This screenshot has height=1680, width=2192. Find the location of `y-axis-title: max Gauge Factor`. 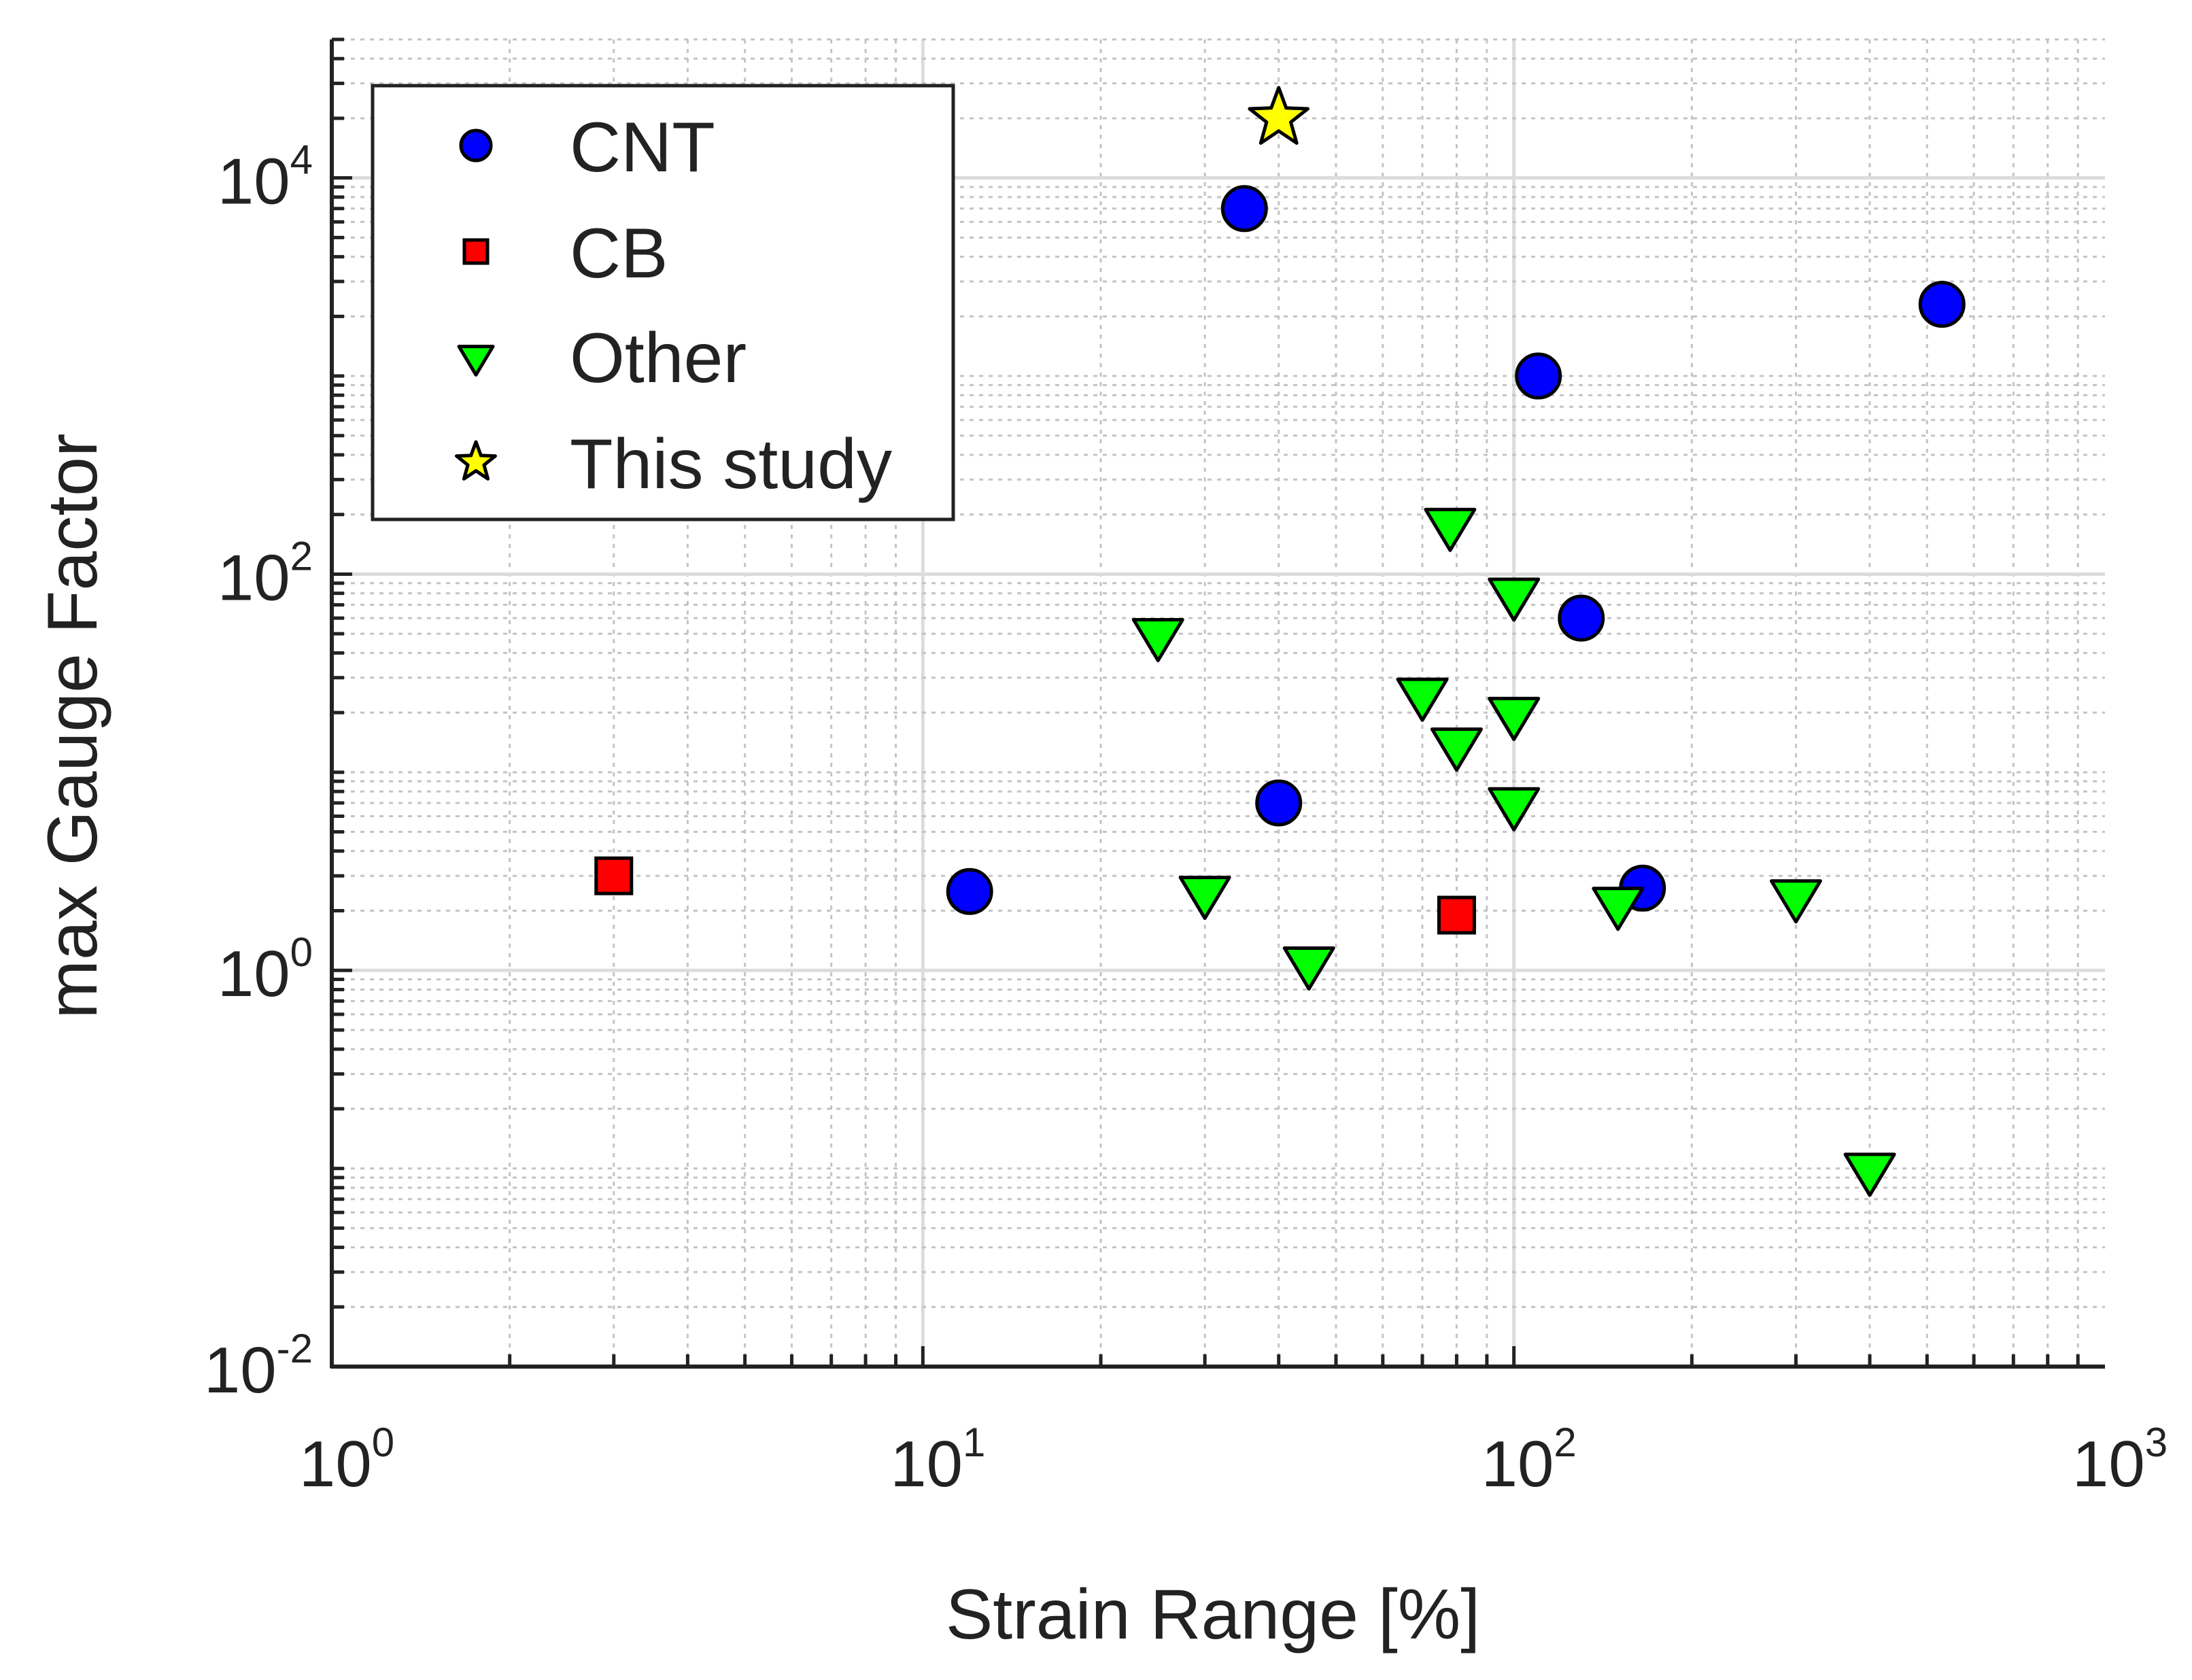

y-axis-title: max Gauge Factor is located at coordinates (72, 725).